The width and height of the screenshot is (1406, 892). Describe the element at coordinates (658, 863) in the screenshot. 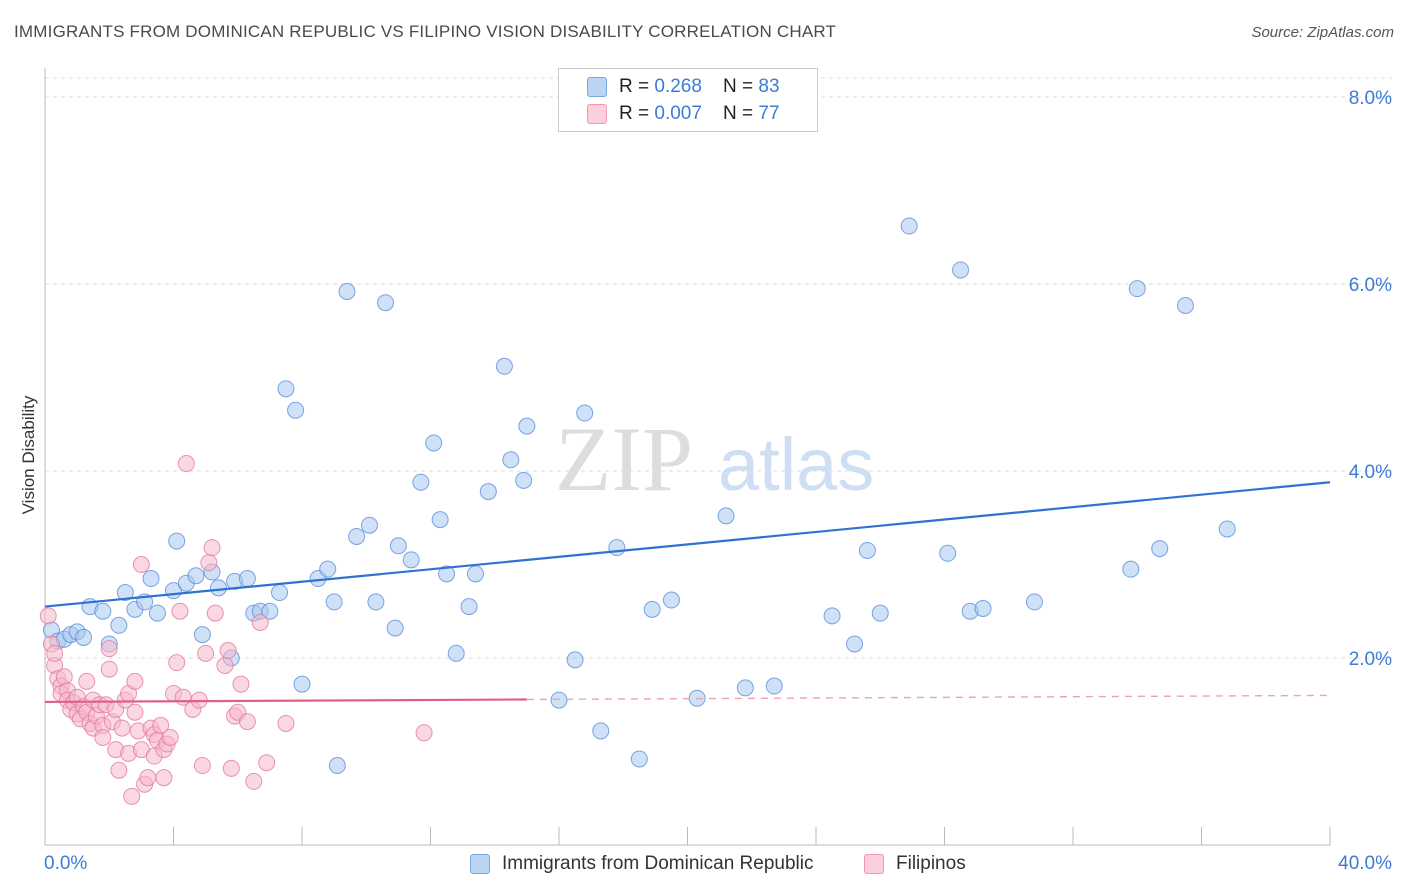

I see `legend-label-dominican: Immigrants from Dominican Republic` at that location.